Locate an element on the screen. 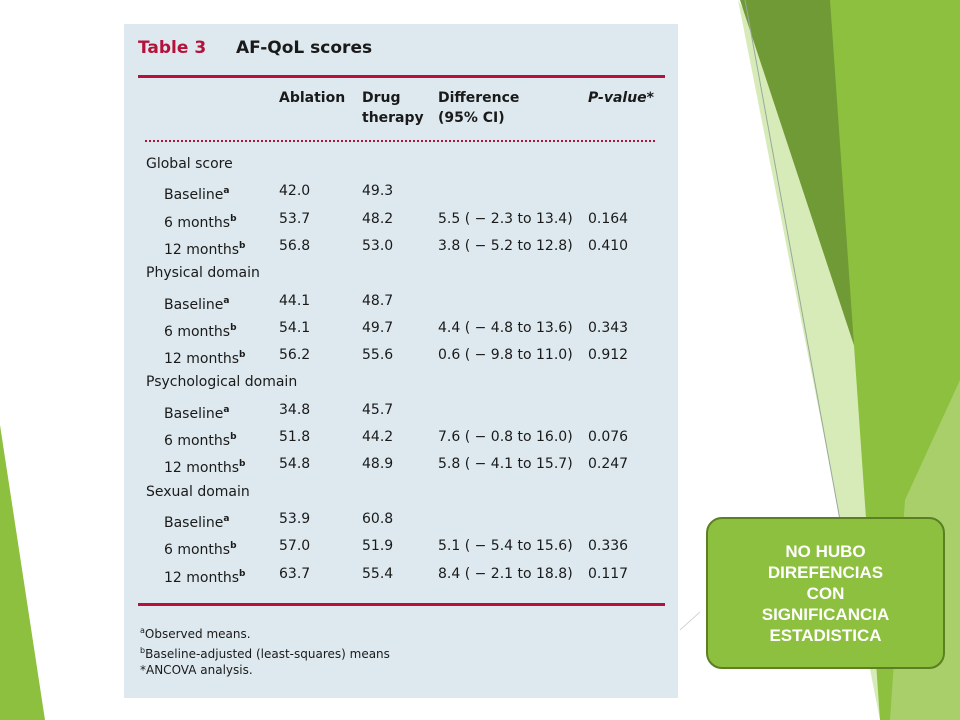 Image resolution: width=960 pixels, height=720 pixels. top-rule is located at coordinates (401, 76).